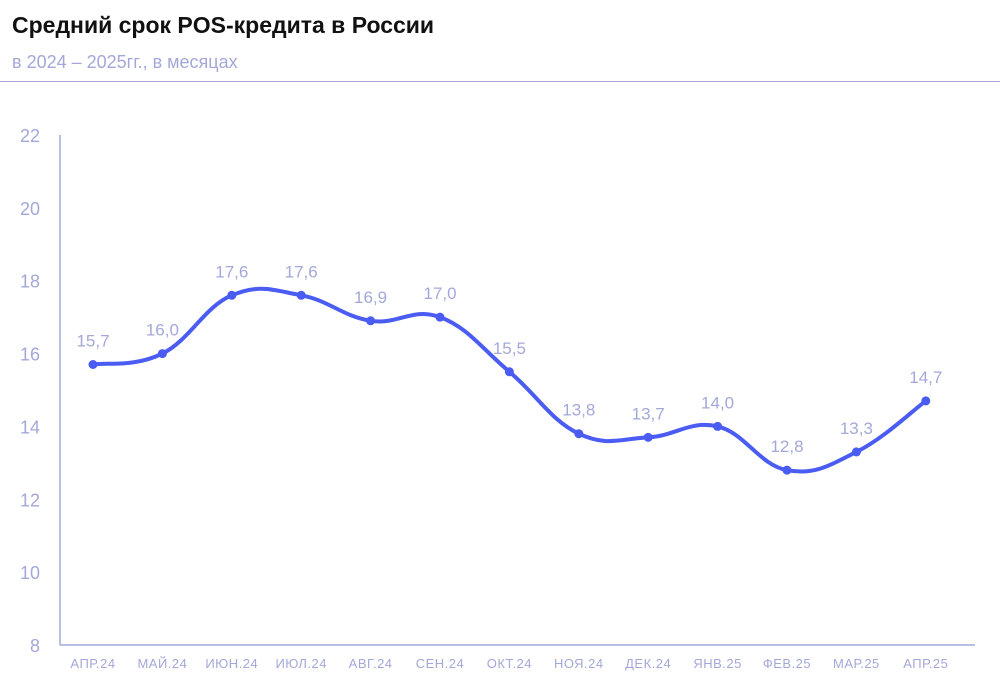 The image size is (1000, 680). I want to click on y-tick-label: 18, so click(30, 282).